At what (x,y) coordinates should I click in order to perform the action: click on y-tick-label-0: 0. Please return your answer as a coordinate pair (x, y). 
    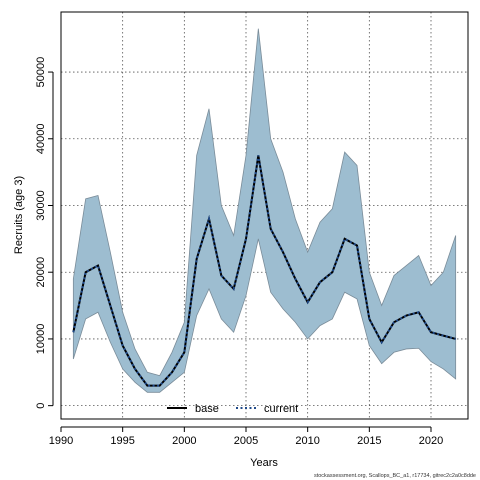
    Looking at the image, I should click on (41, 406).